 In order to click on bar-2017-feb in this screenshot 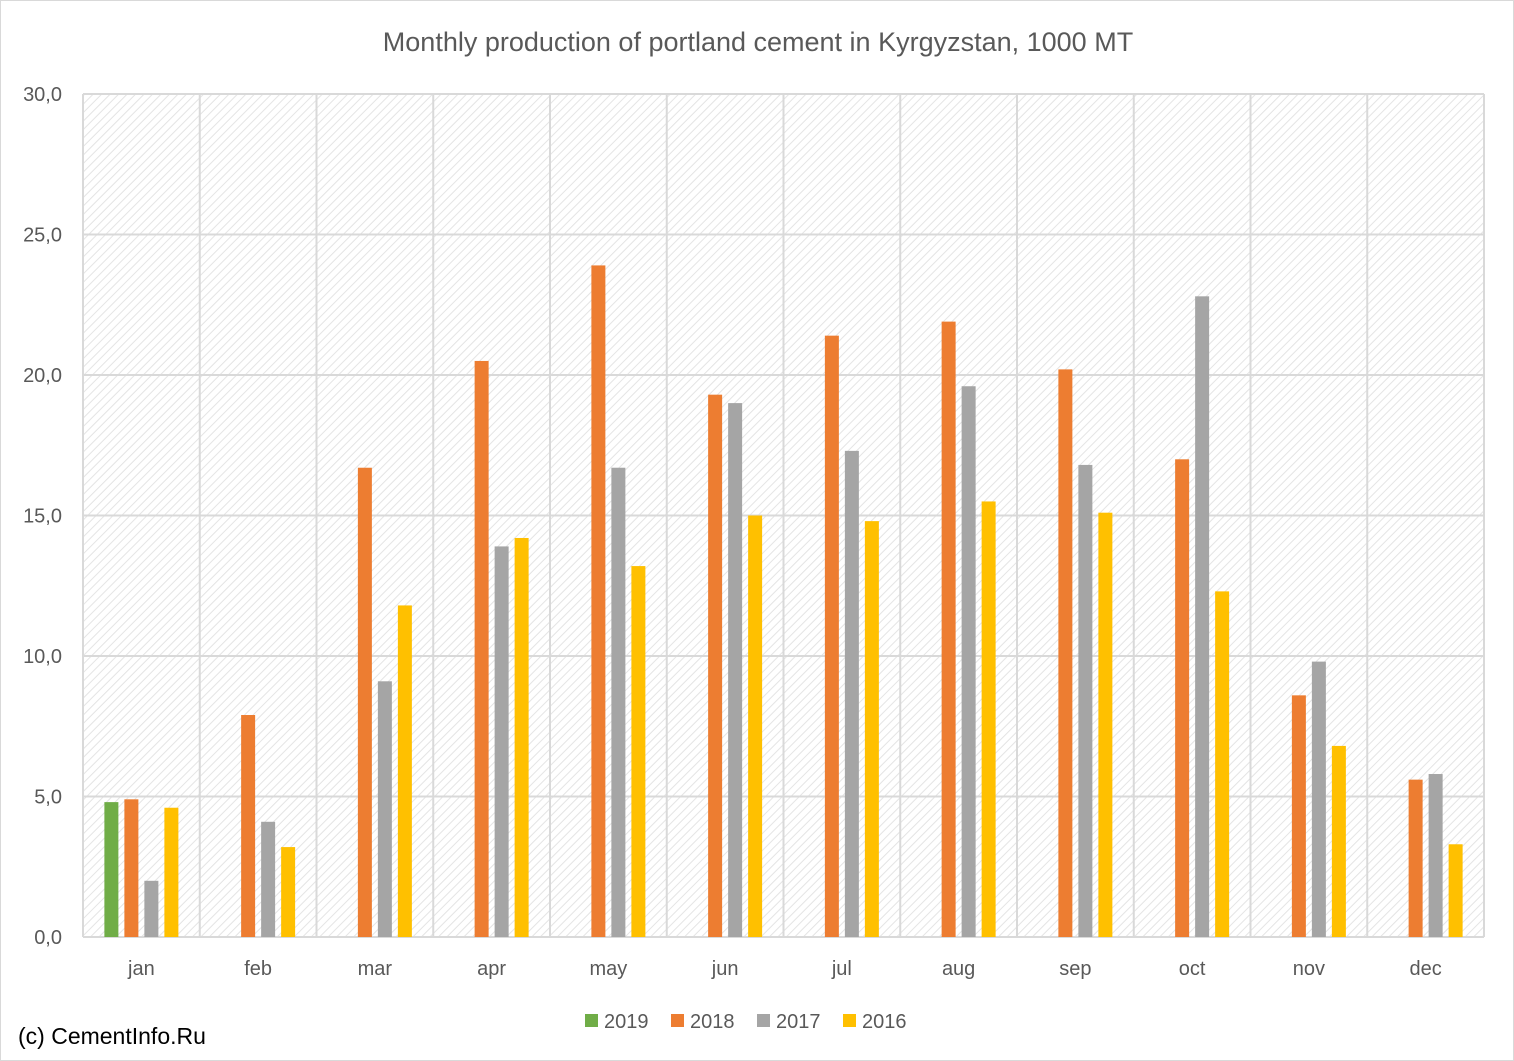, I will do `click(268, 879)`.